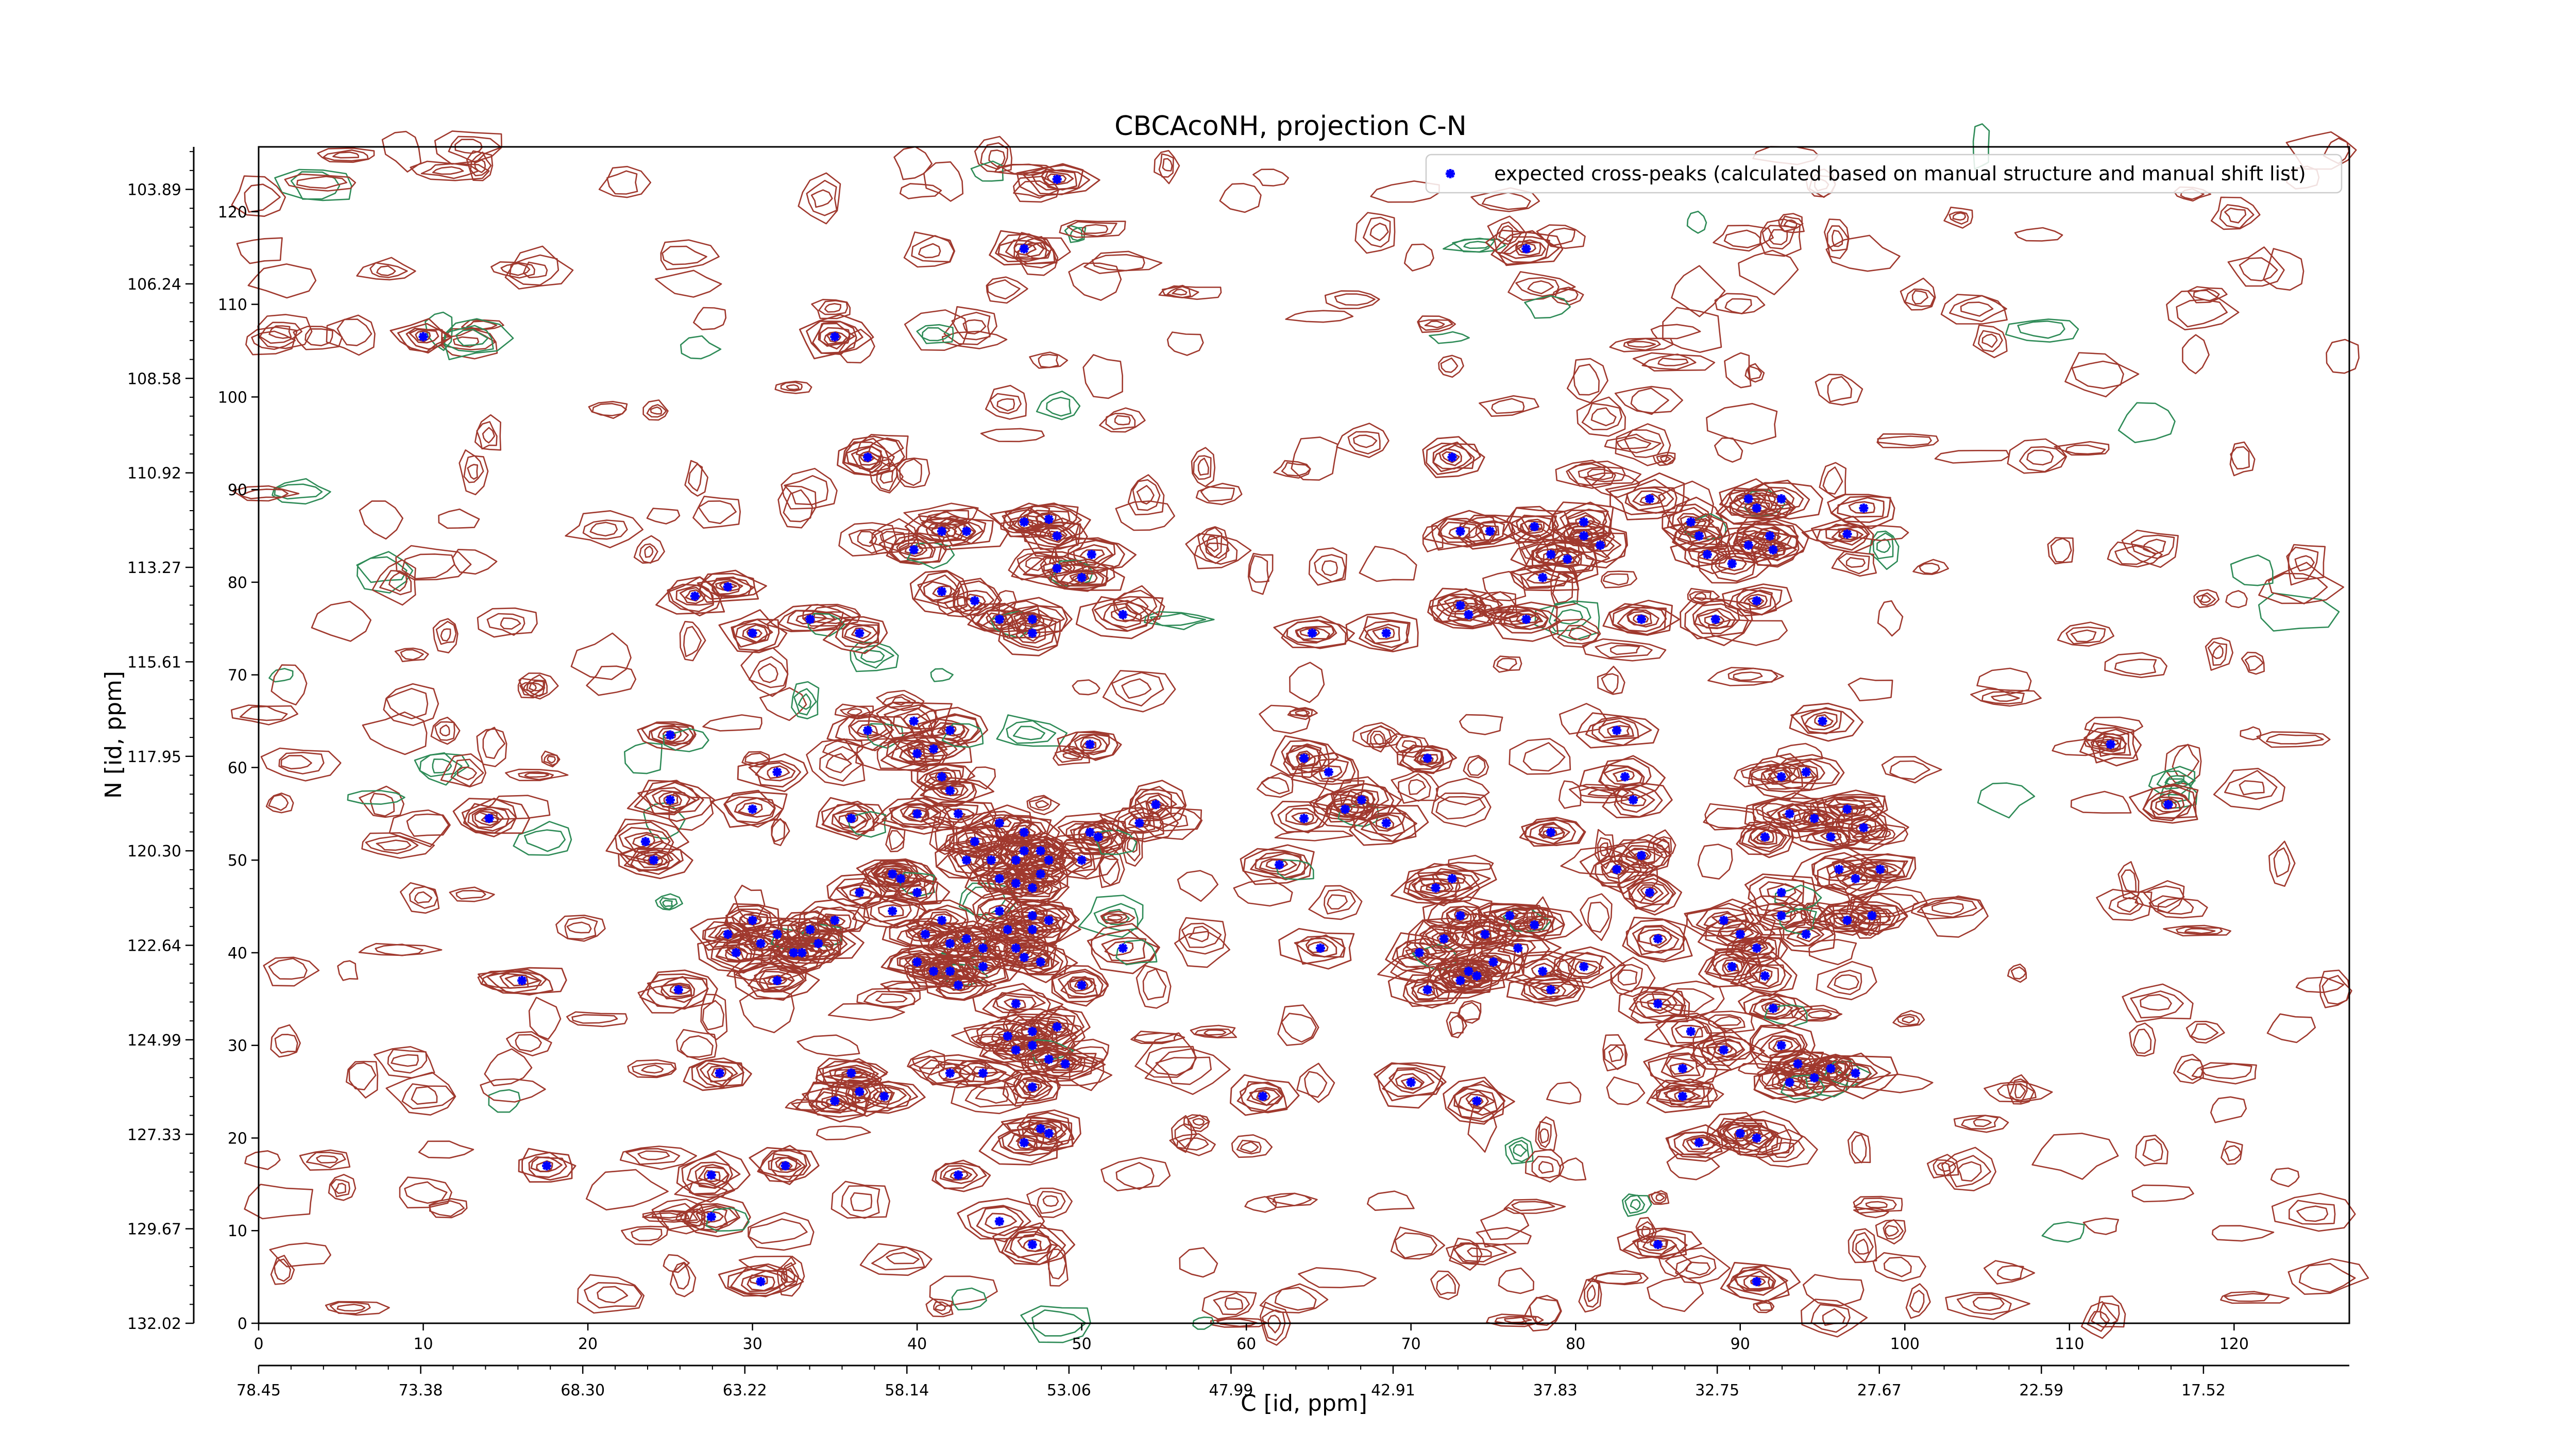 The height and width of the screenshot is (1449, 2576). I want to click on y-ppm-tick-label: 115.61, so click(154, 662).